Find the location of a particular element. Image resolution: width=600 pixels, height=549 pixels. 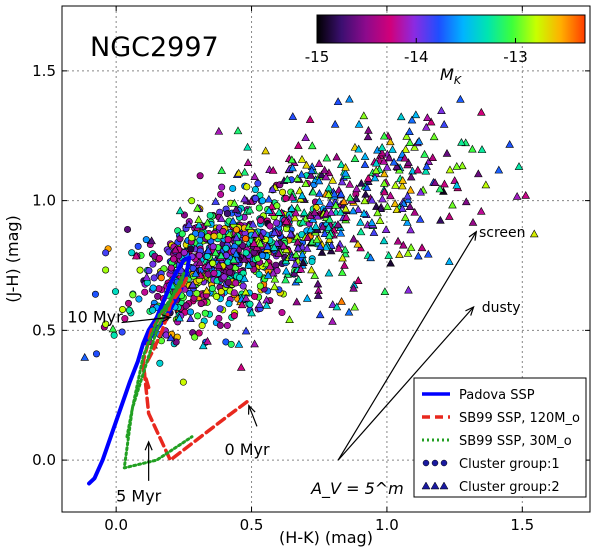

x-tick-label: 1.5 is located at coordinates (522, 525).